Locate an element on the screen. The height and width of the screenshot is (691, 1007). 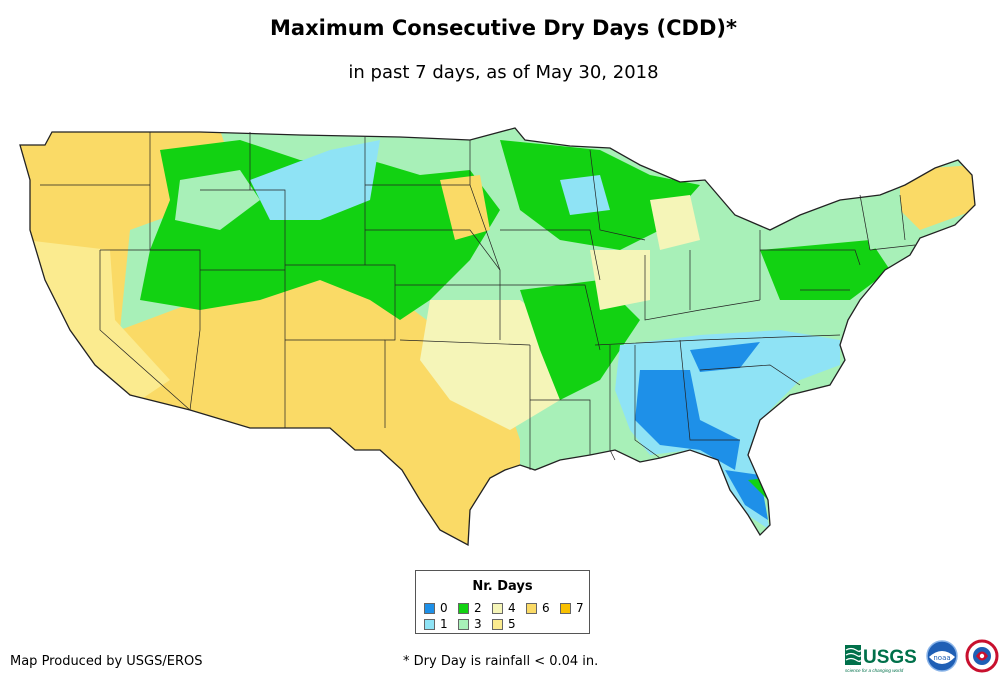
legend-item-5: 5 is located at coordinates (504, 624).